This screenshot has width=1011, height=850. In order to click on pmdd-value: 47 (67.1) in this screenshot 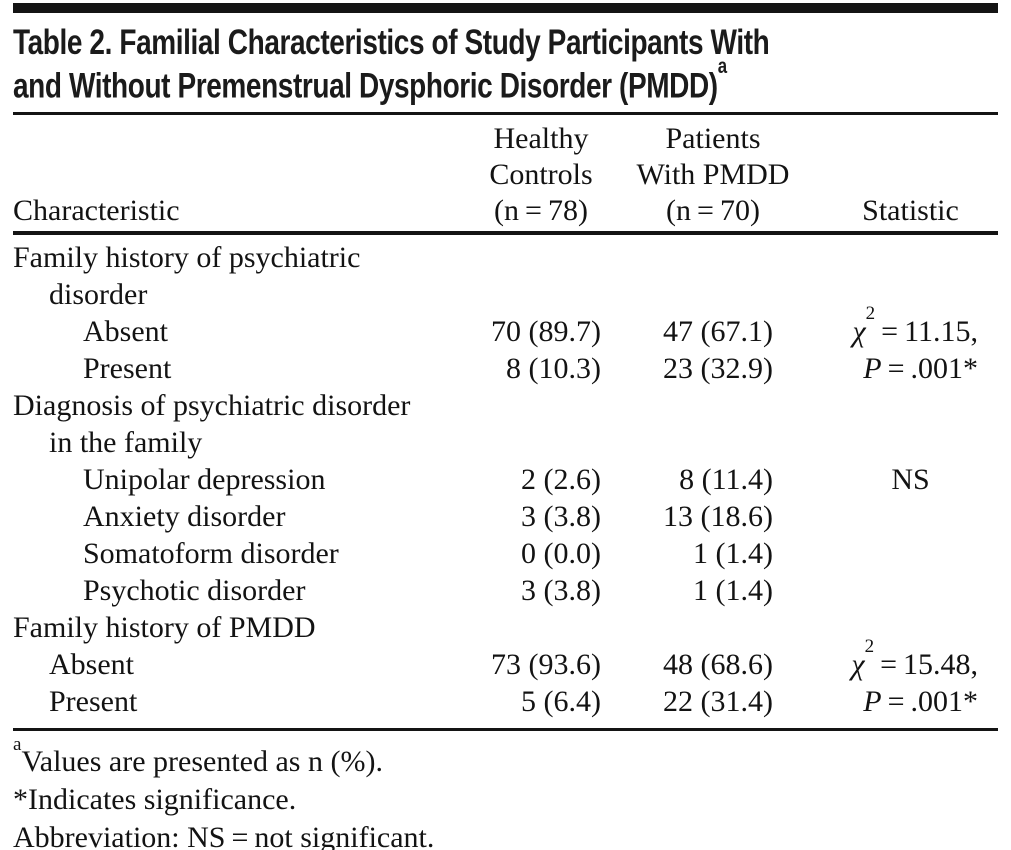, I will do `click(718, 331)`.